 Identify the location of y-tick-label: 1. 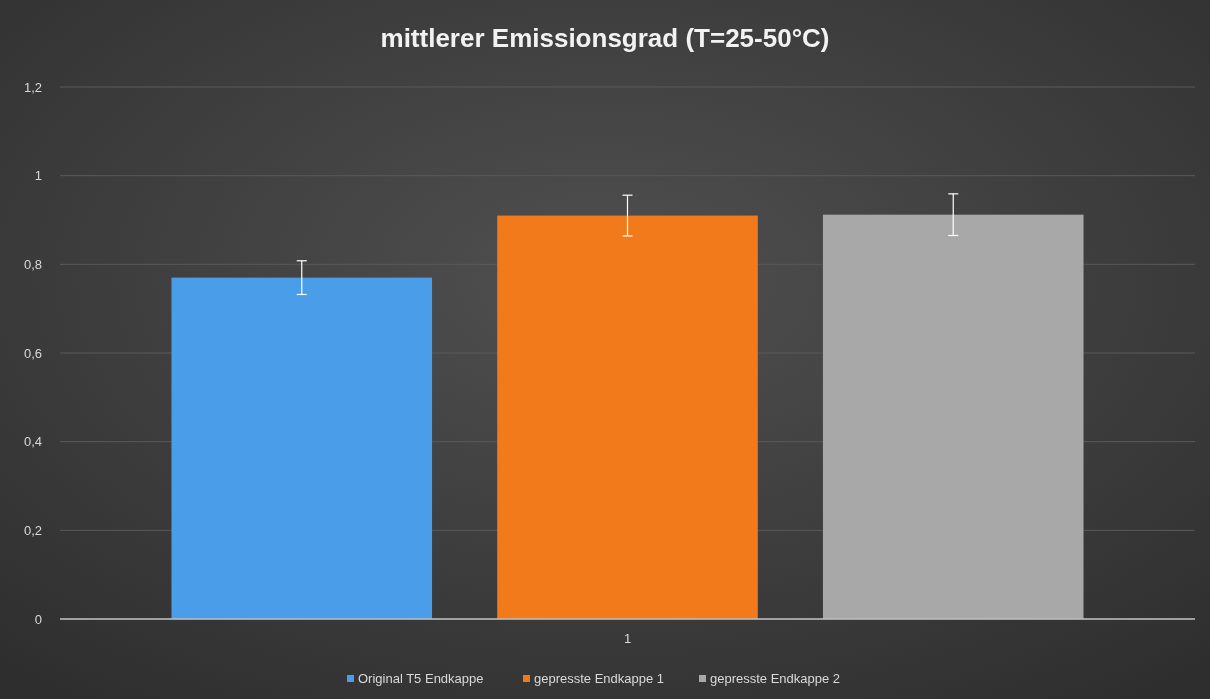
(38, 176).